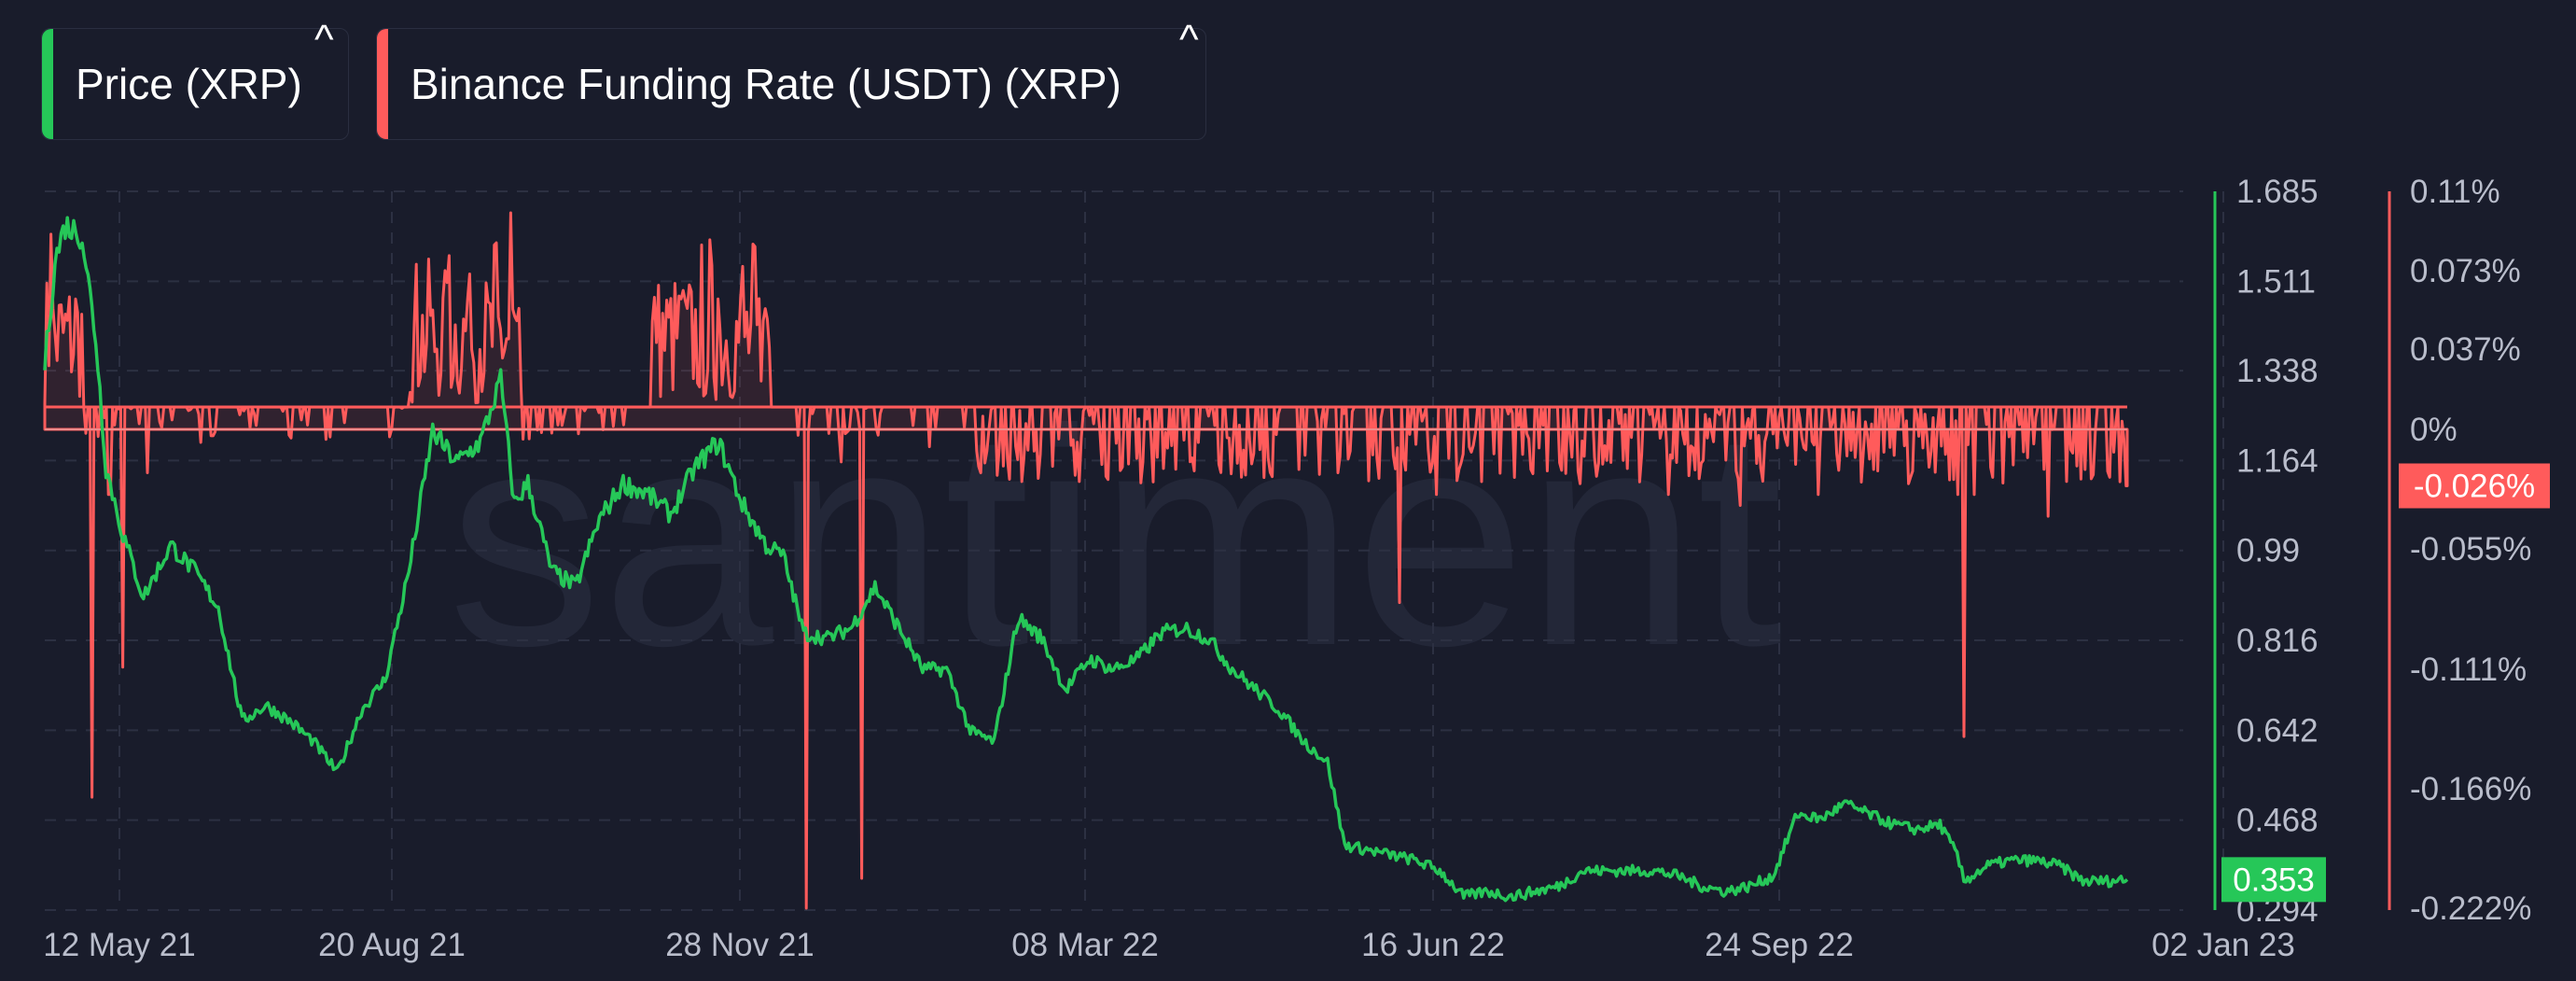 Image resolution: width=2576 pixels, height=981 pixels. I want to click on y-right-tick-label: -0.166%, so click(2470, 789).